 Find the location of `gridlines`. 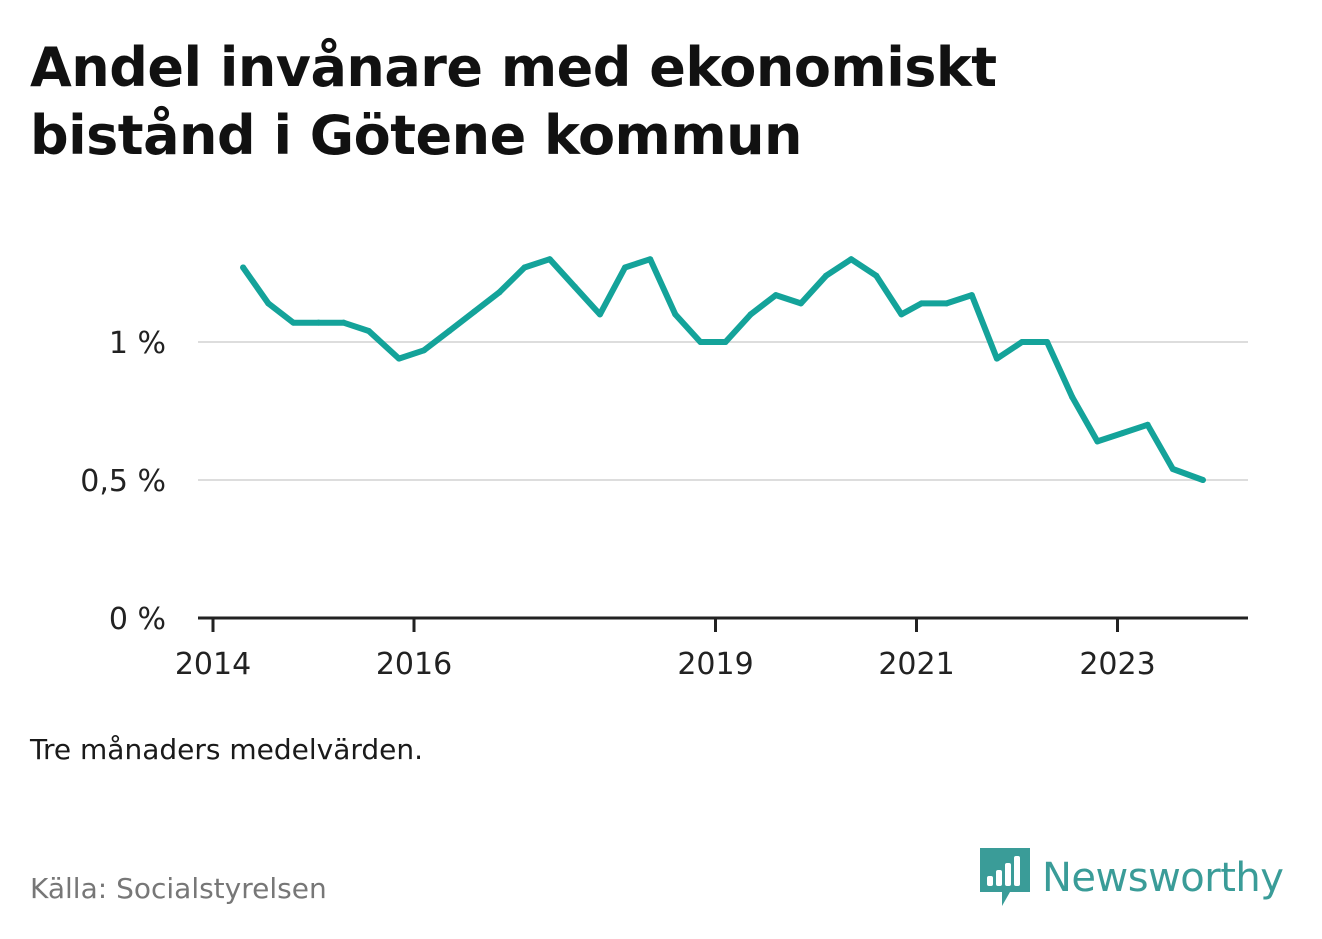

gridlines is located at coordinates (723, 411).